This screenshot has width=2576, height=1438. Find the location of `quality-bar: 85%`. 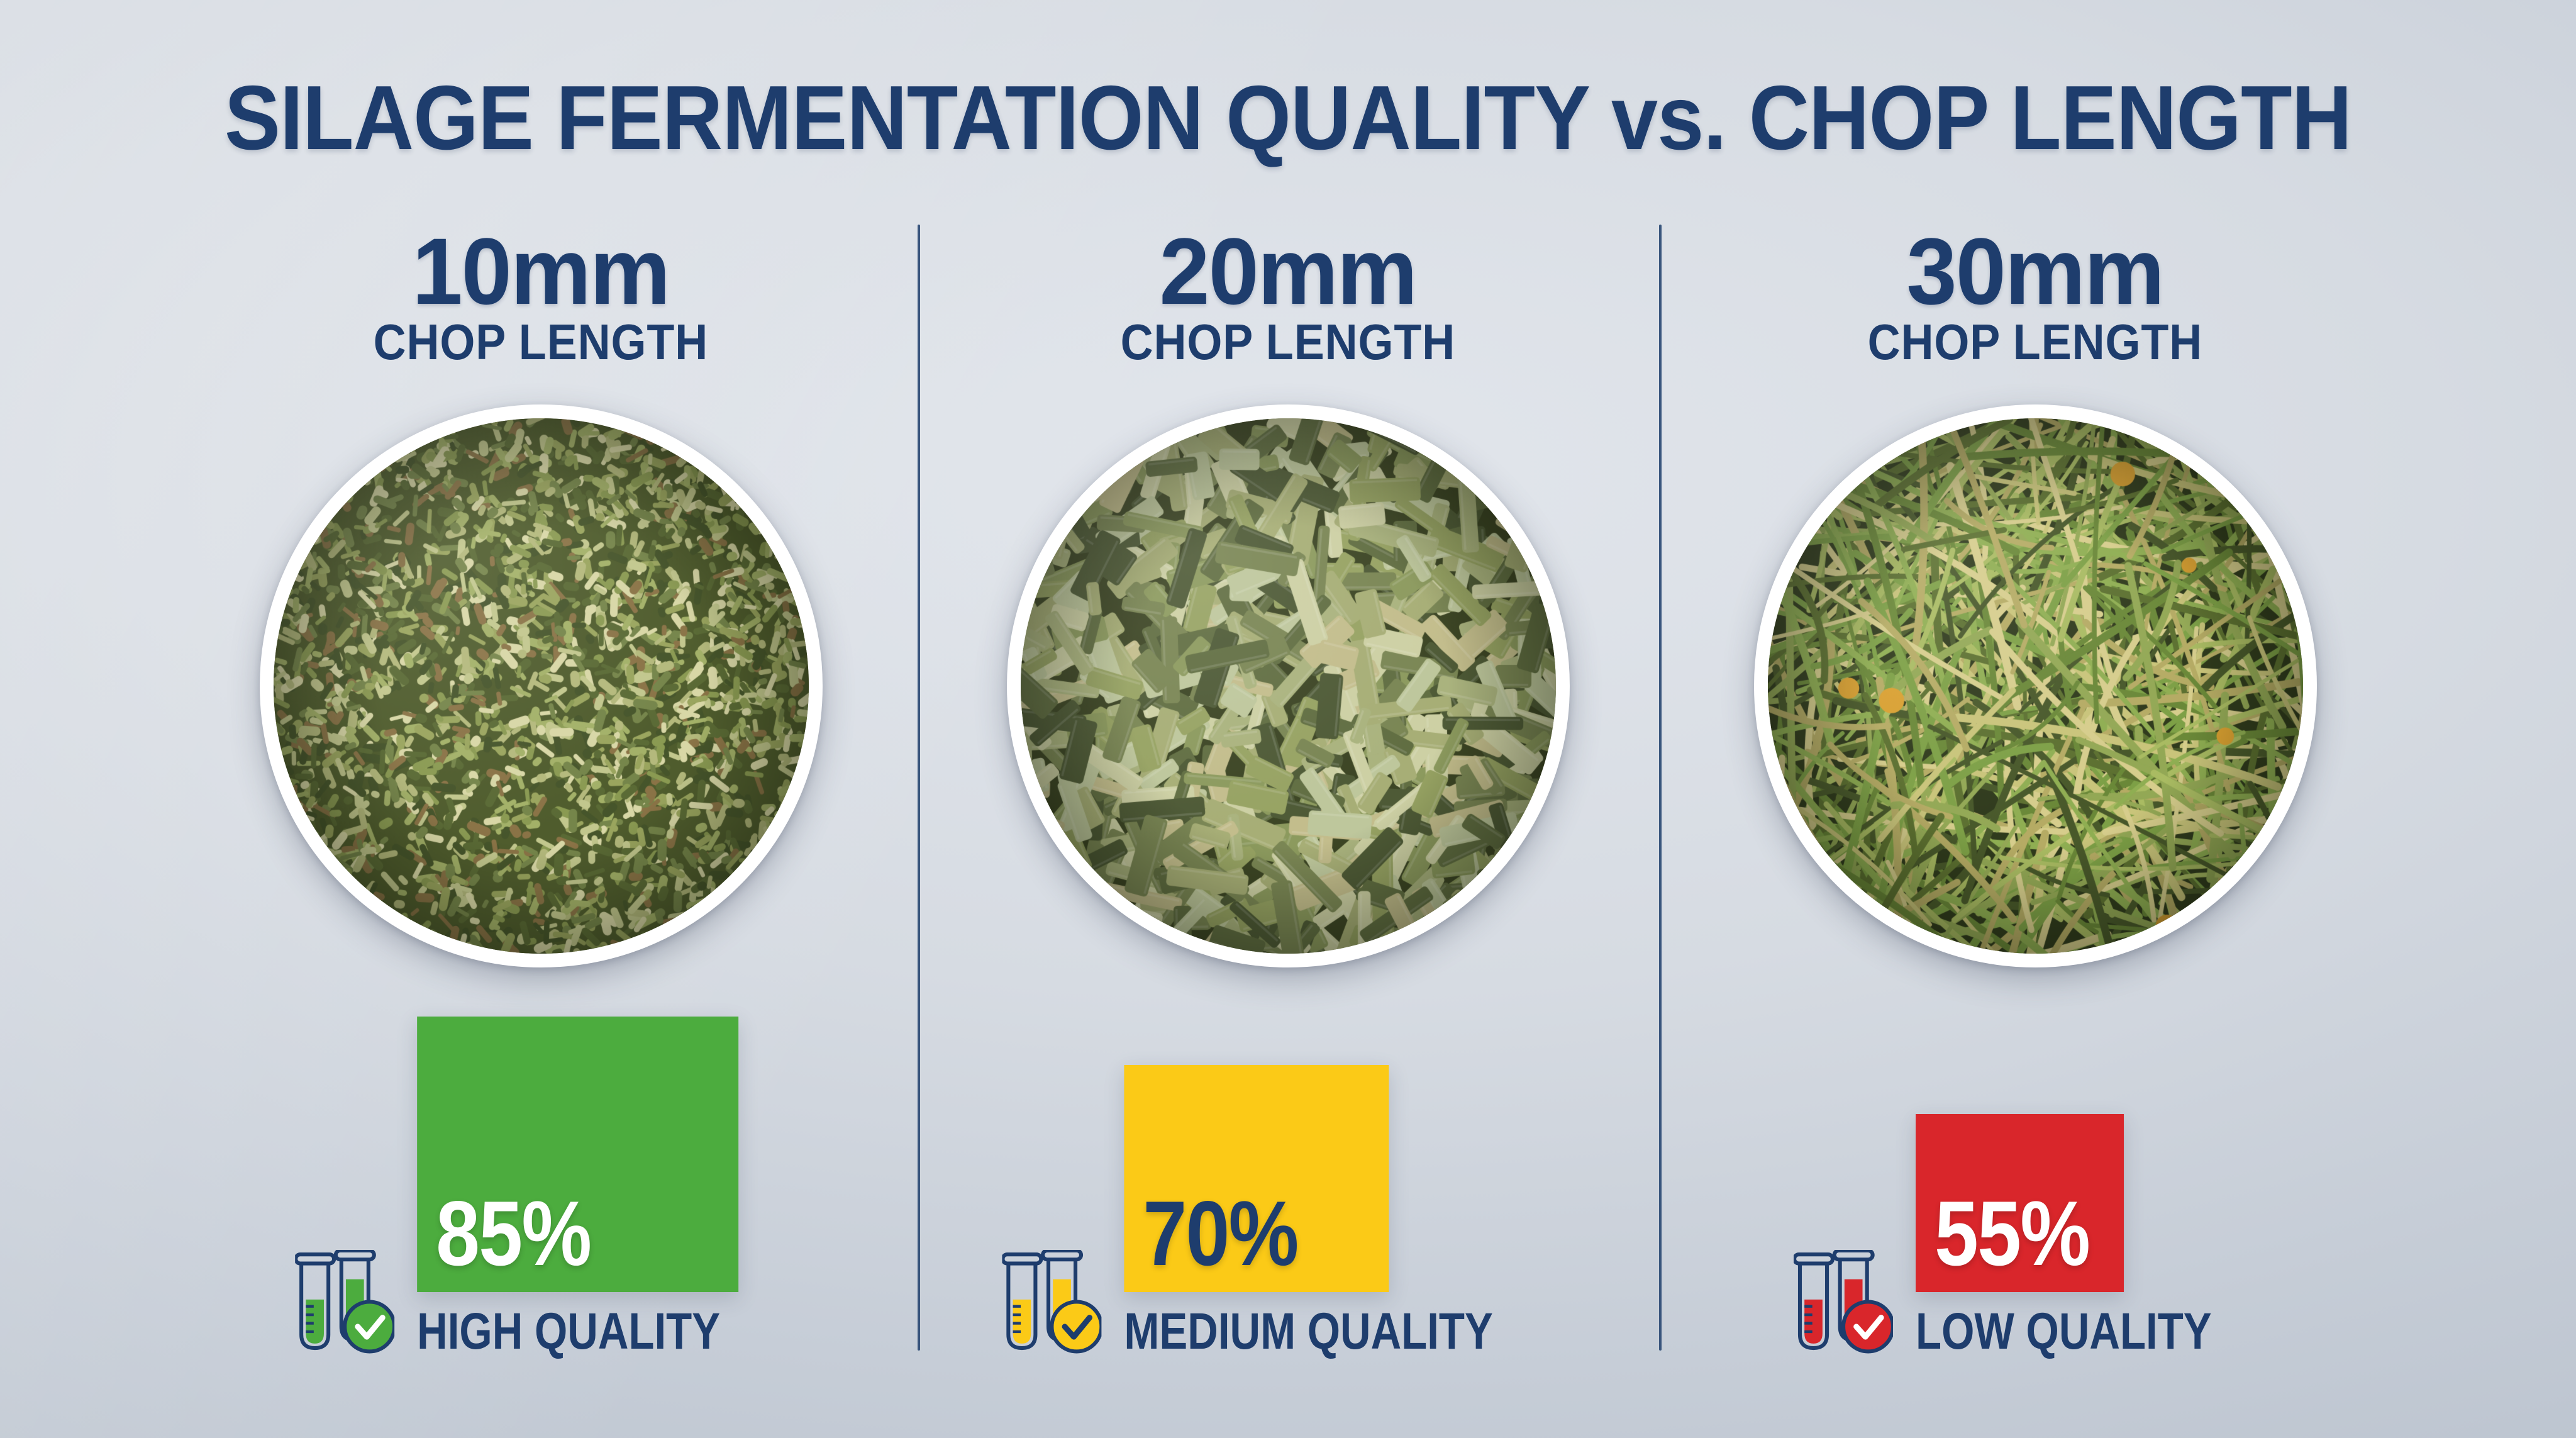

quality-bar: 85% is located at coordinates (578, 1154).